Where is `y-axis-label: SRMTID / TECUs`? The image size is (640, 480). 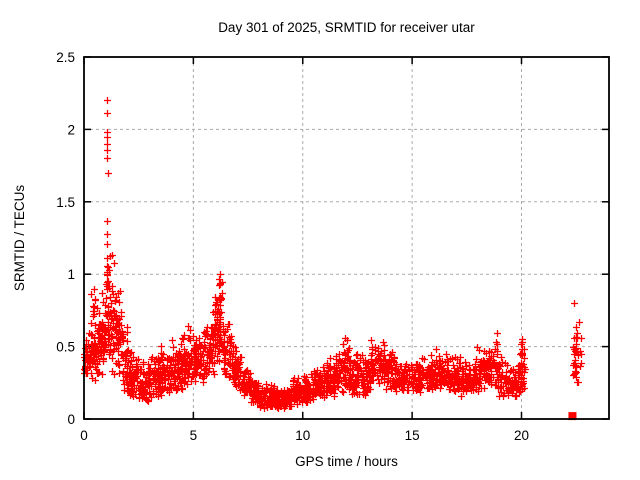
y-axis-label: SRMTID / TECUs is located at coordinates (19, 238).